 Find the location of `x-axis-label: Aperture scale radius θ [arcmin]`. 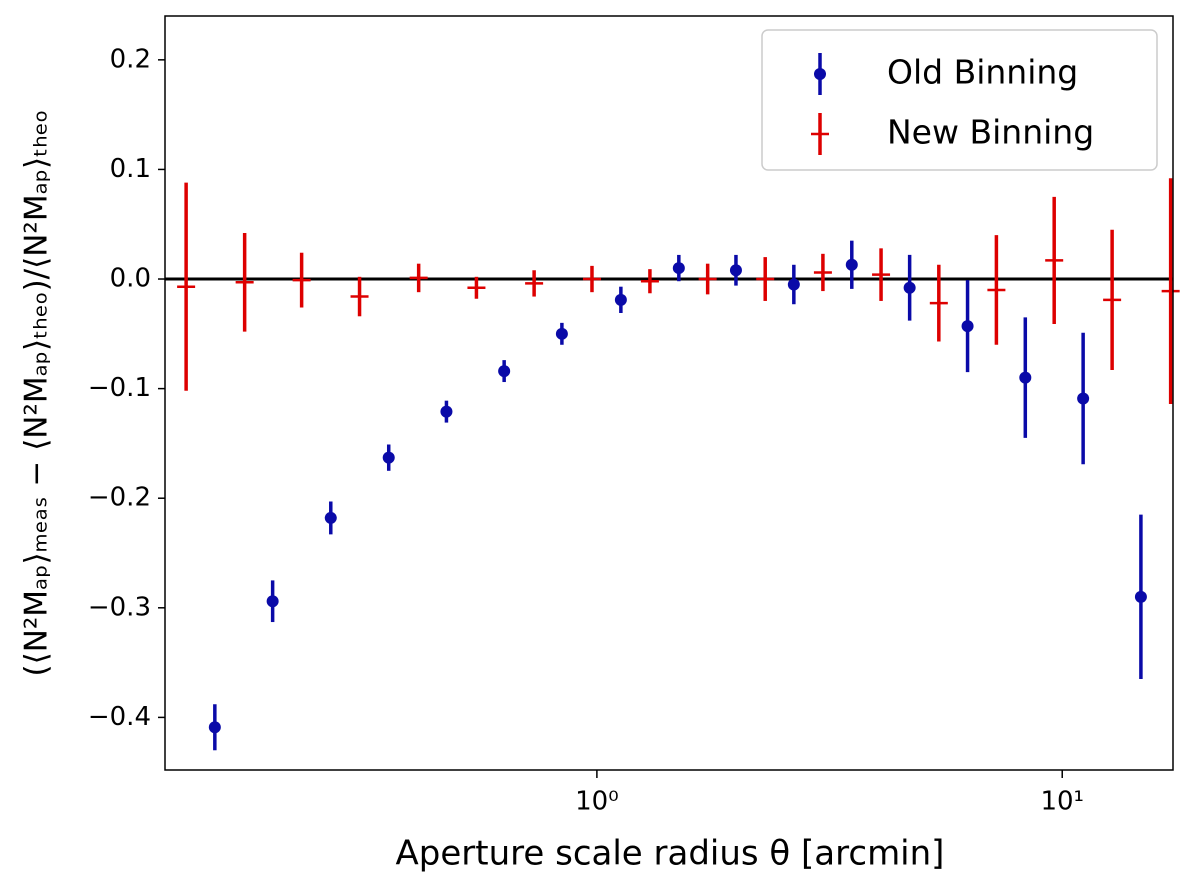

x-axis-label: Aperture scale radius θ [arcmin] is located at coordinates (670, 854).